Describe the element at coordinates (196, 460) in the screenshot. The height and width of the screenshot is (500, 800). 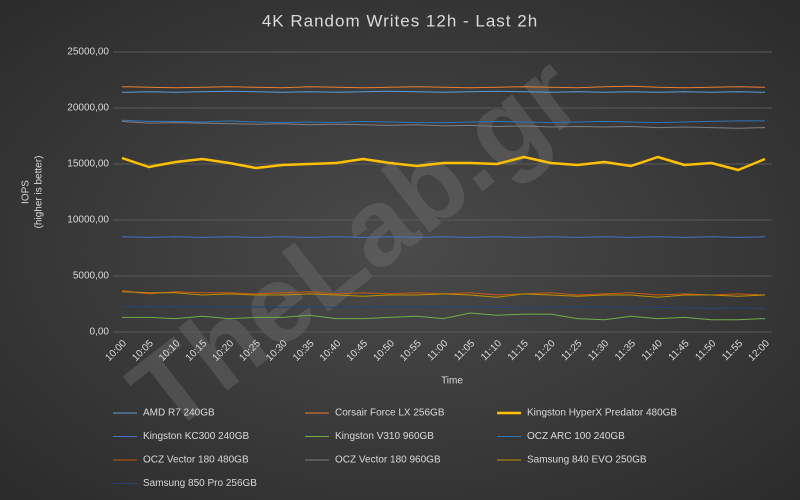
I see `legend-label: OCZ Vector 180 480GB` at that location.